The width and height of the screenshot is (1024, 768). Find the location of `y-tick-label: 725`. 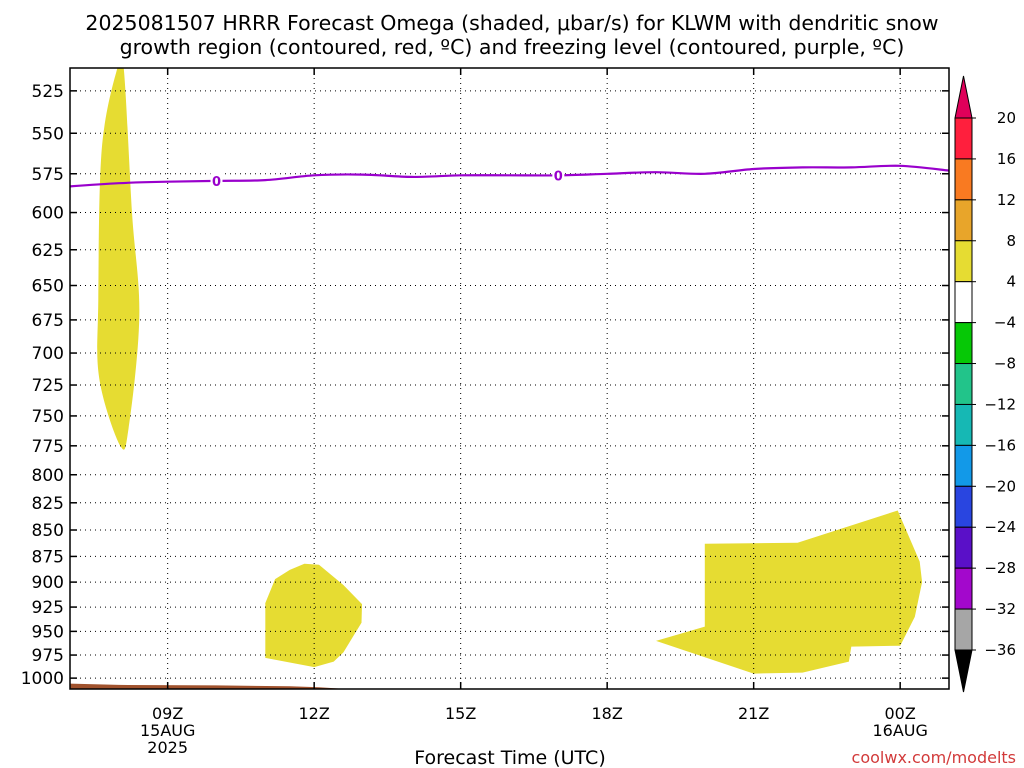

y-tick-label: 725 is located at coordinates (48, 386).